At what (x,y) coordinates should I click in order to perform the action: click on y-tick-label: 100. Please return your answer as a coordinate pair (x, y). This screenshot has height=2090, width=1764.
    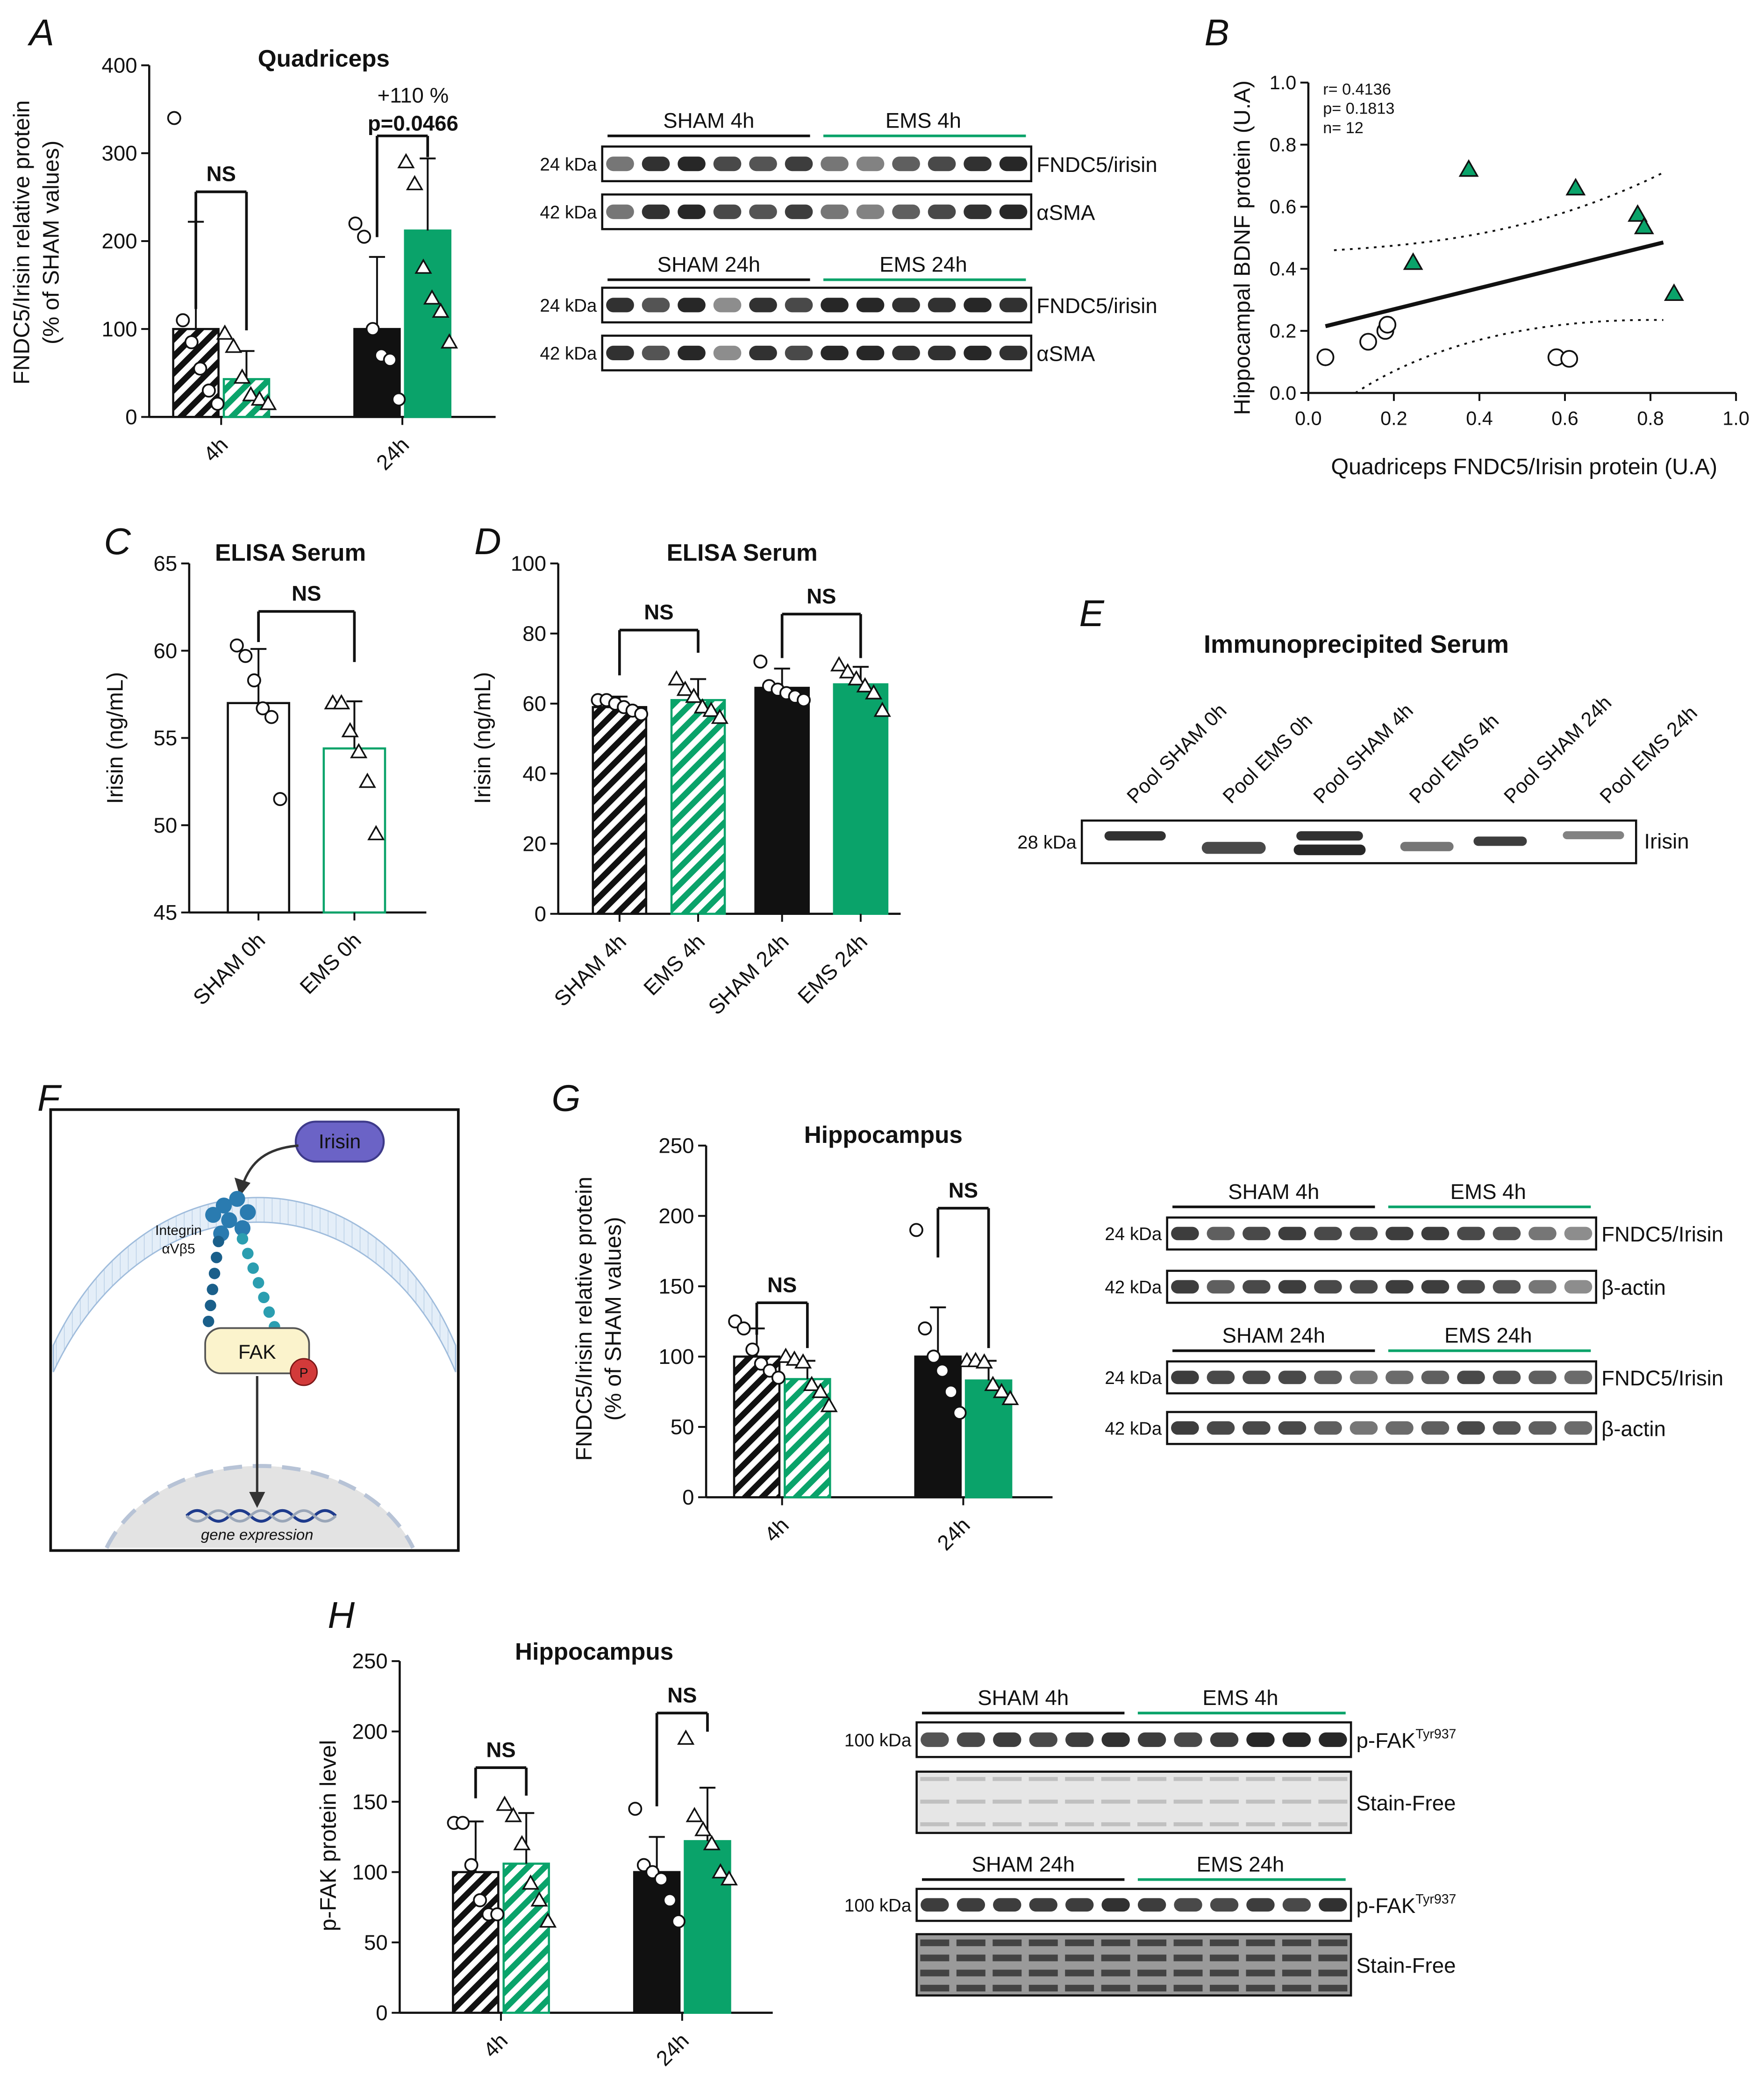
    Looking at the image, I should click on (370, 1872).